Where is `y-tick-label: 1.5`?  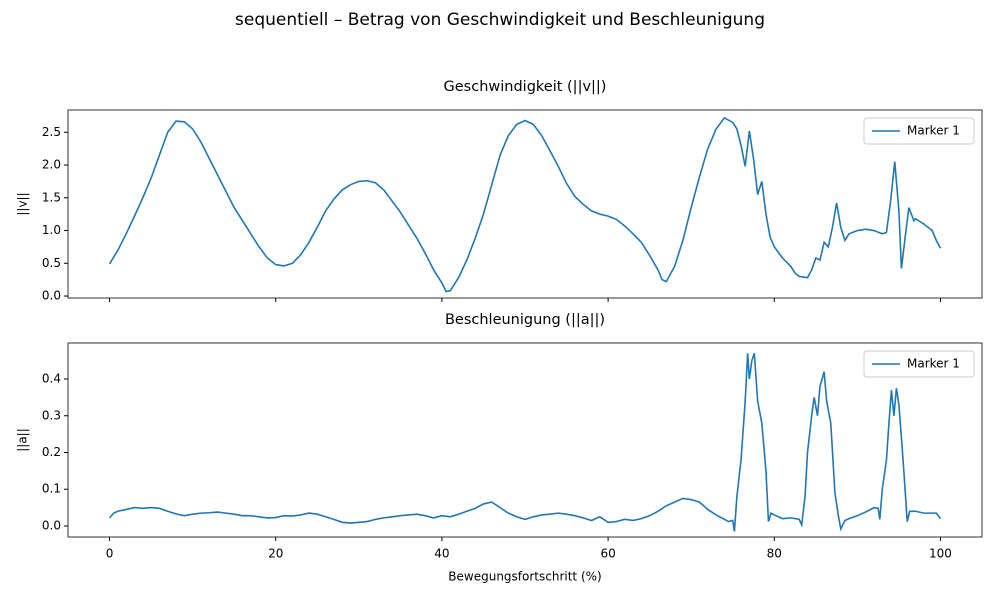
y-tick-label: 1.5 is located at coordinates (51, 197).